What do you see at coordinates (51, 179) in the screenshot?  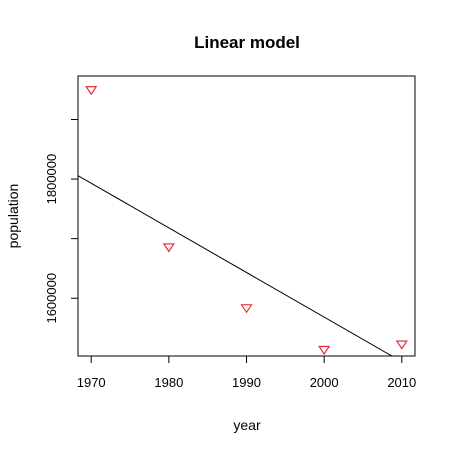 I see `y-tick-label: 1800000` at bounding box center [51, 179].